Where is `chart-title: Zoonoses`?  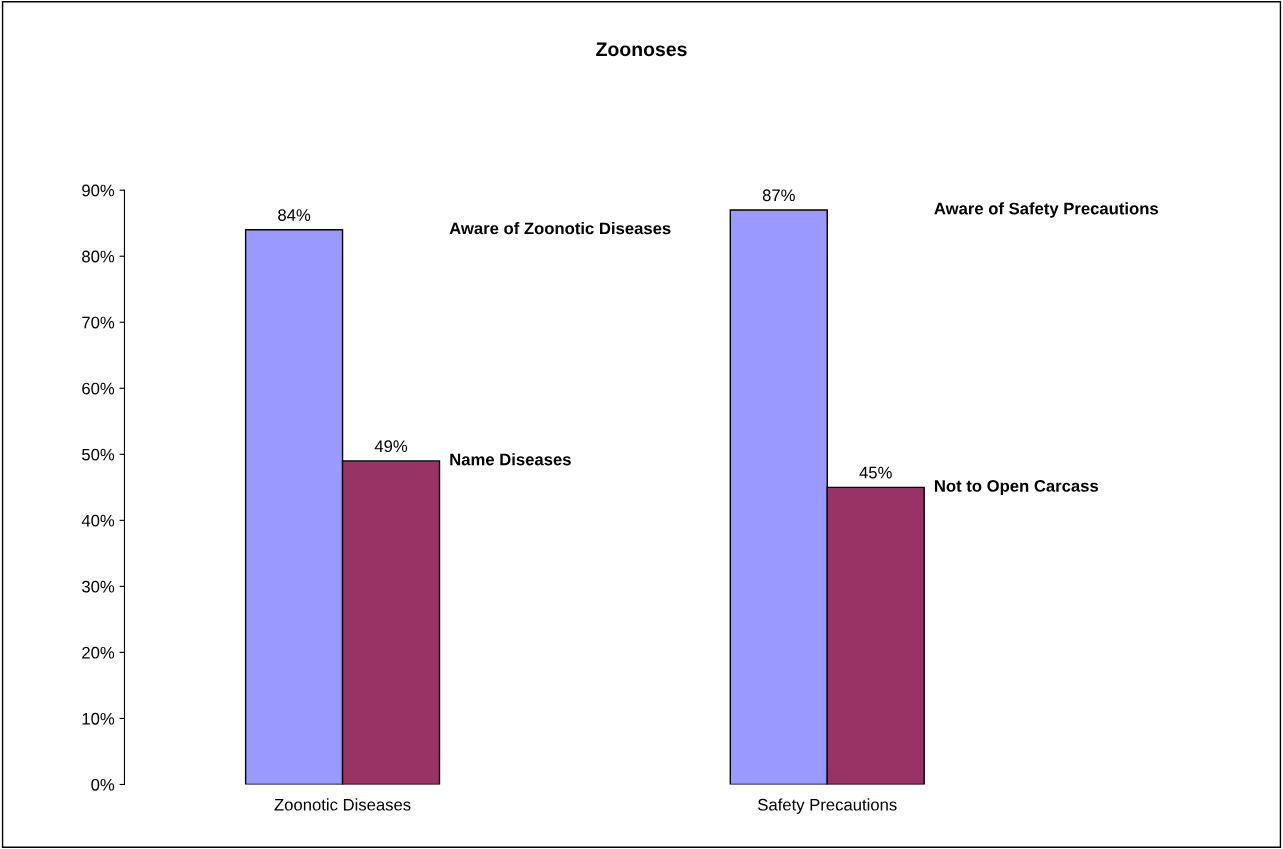 chart-title: Zoonoses is located at coordinates (641, 49).